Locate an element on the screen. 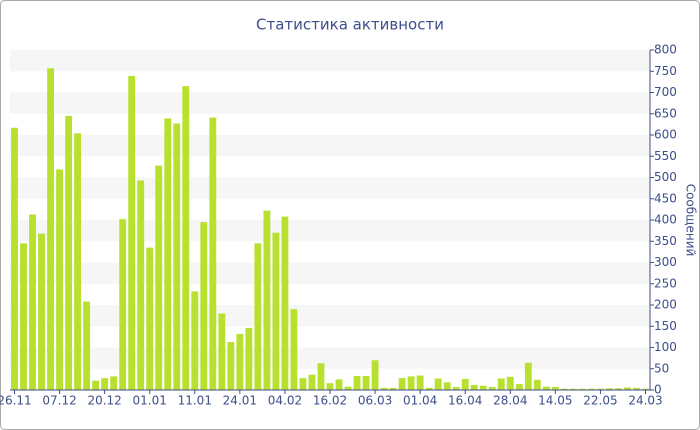  y-axis-title: Сообщений is located at coordinates (691, 220).